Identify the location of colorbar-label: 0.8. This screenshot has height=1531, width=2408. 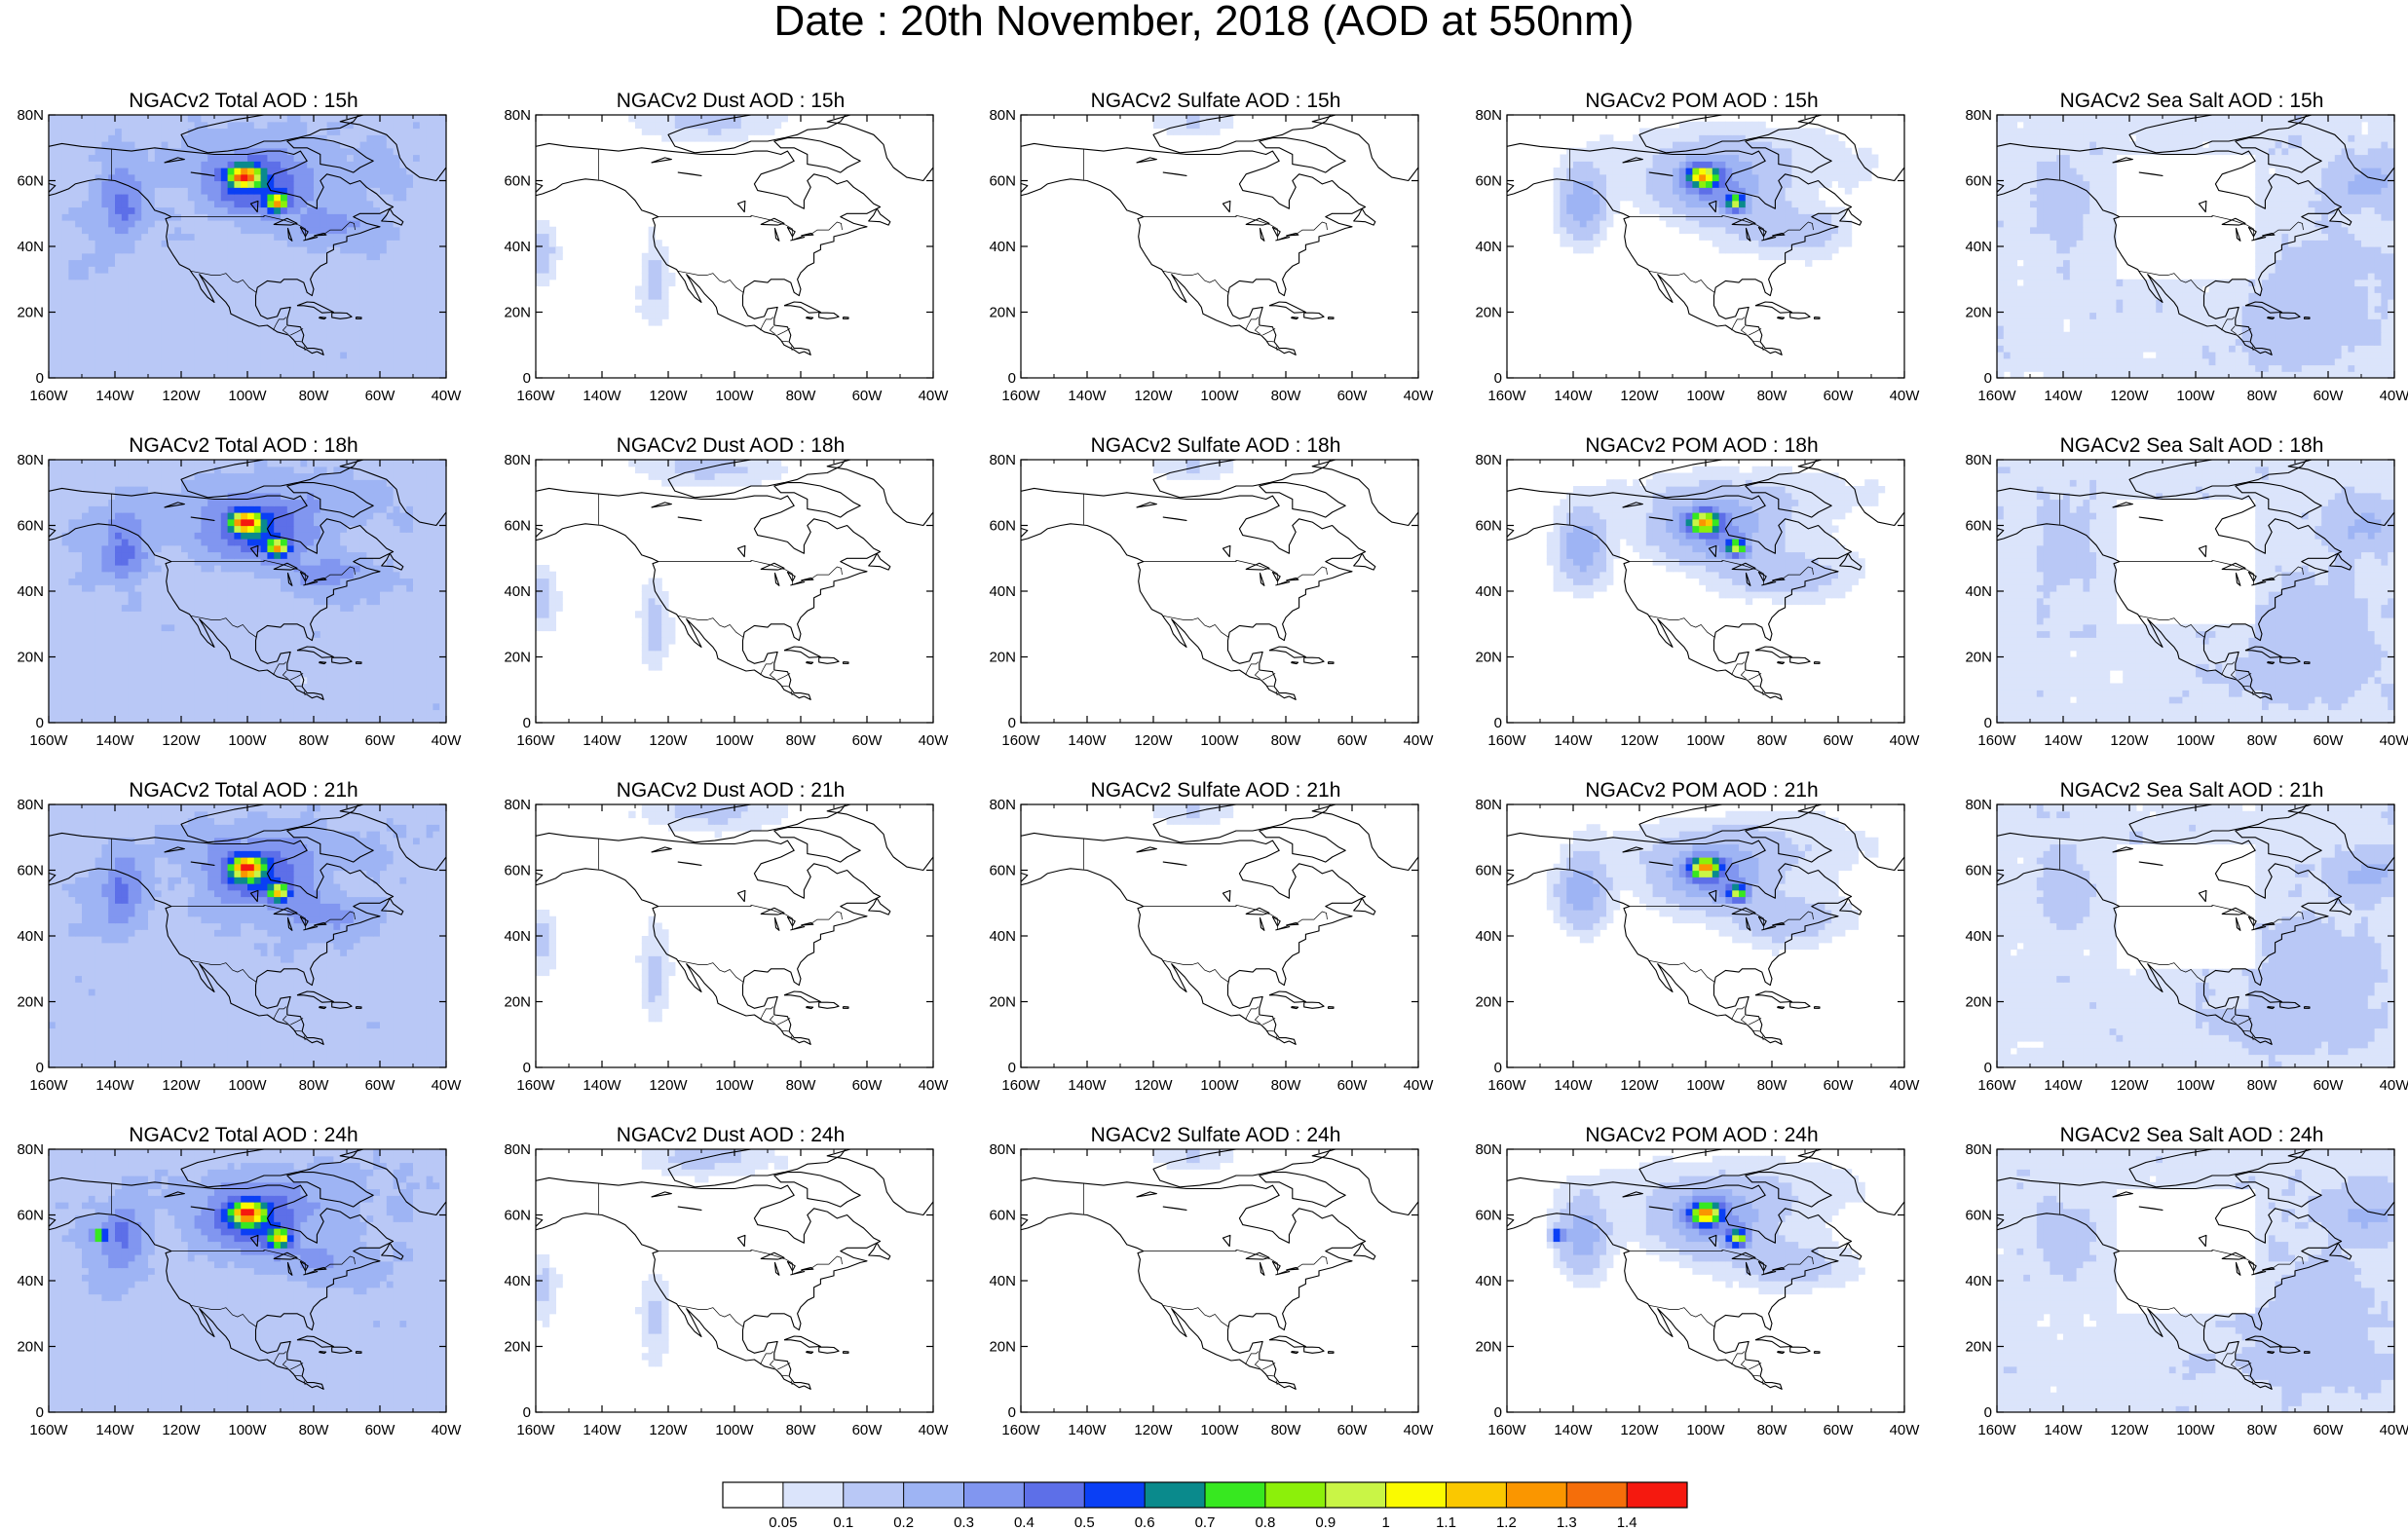
(1265, 1522).